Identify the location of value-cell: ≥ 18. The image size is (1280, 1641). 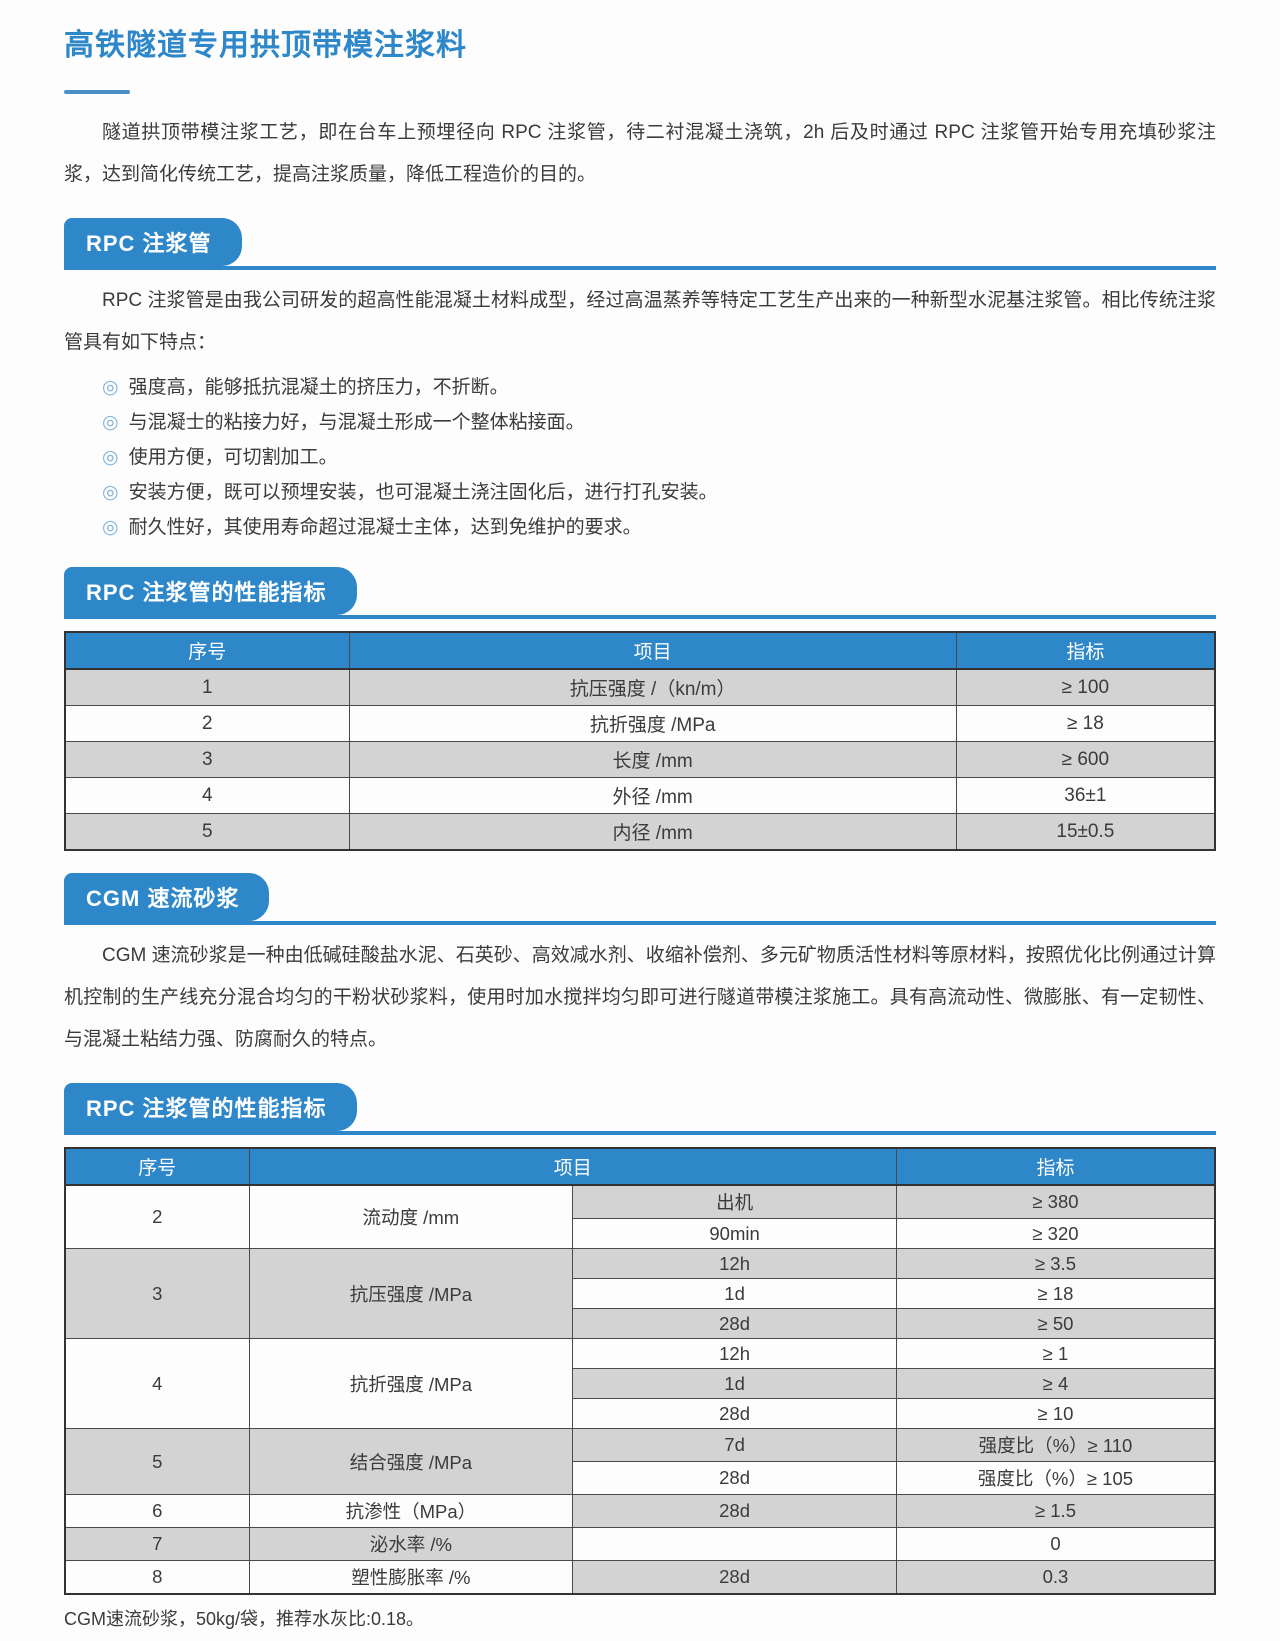
(1055, 1293).